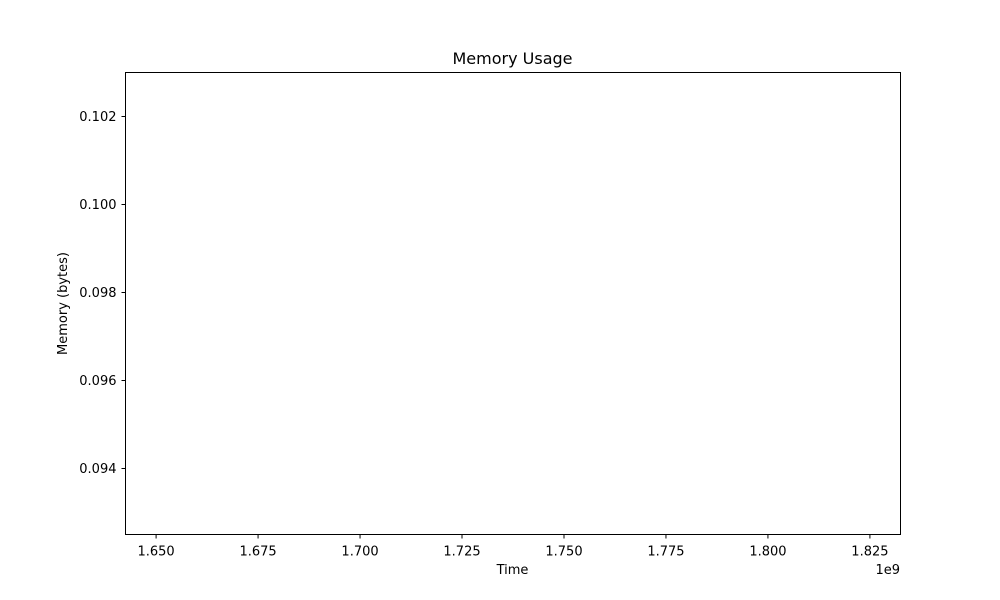 This screenshot has height=600, width=1000. What do you see at coordinates (512, 58) in the screenshot?
I see `chart-title: Memory Usage` at bounding box center [512, 58].